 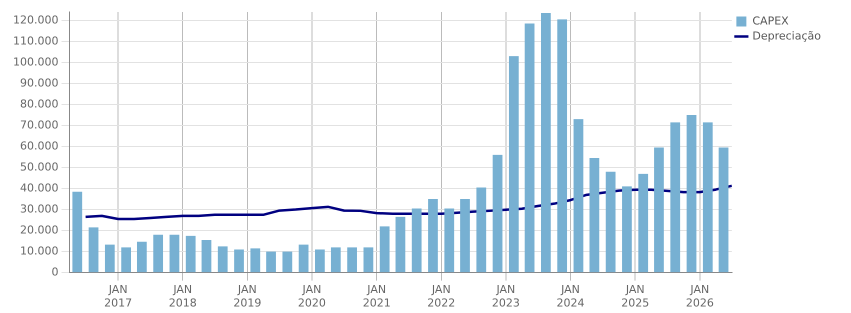 I want to click on y-tick-label: 70.000, so click(x=39, y=125).